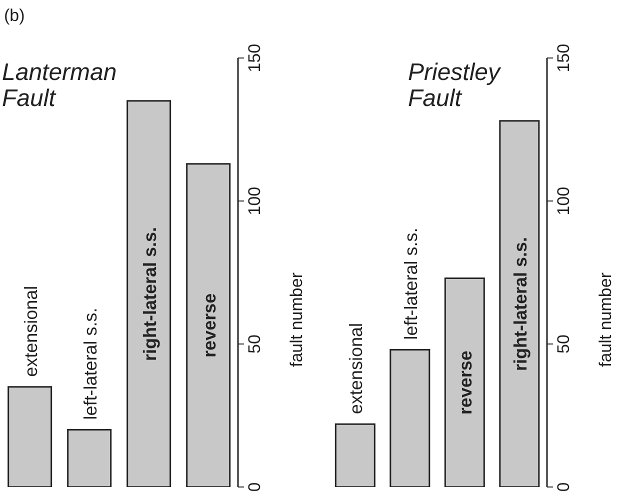  I want to click on text: Lanterman Fault, so click(60, 85).